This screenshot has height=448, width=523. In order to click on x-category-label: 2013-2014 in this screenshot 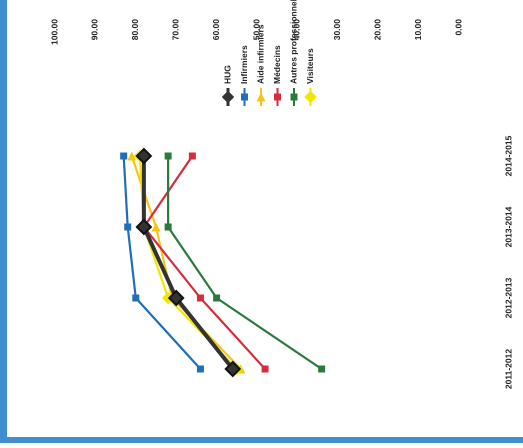, I will do `click(508, 226)`.